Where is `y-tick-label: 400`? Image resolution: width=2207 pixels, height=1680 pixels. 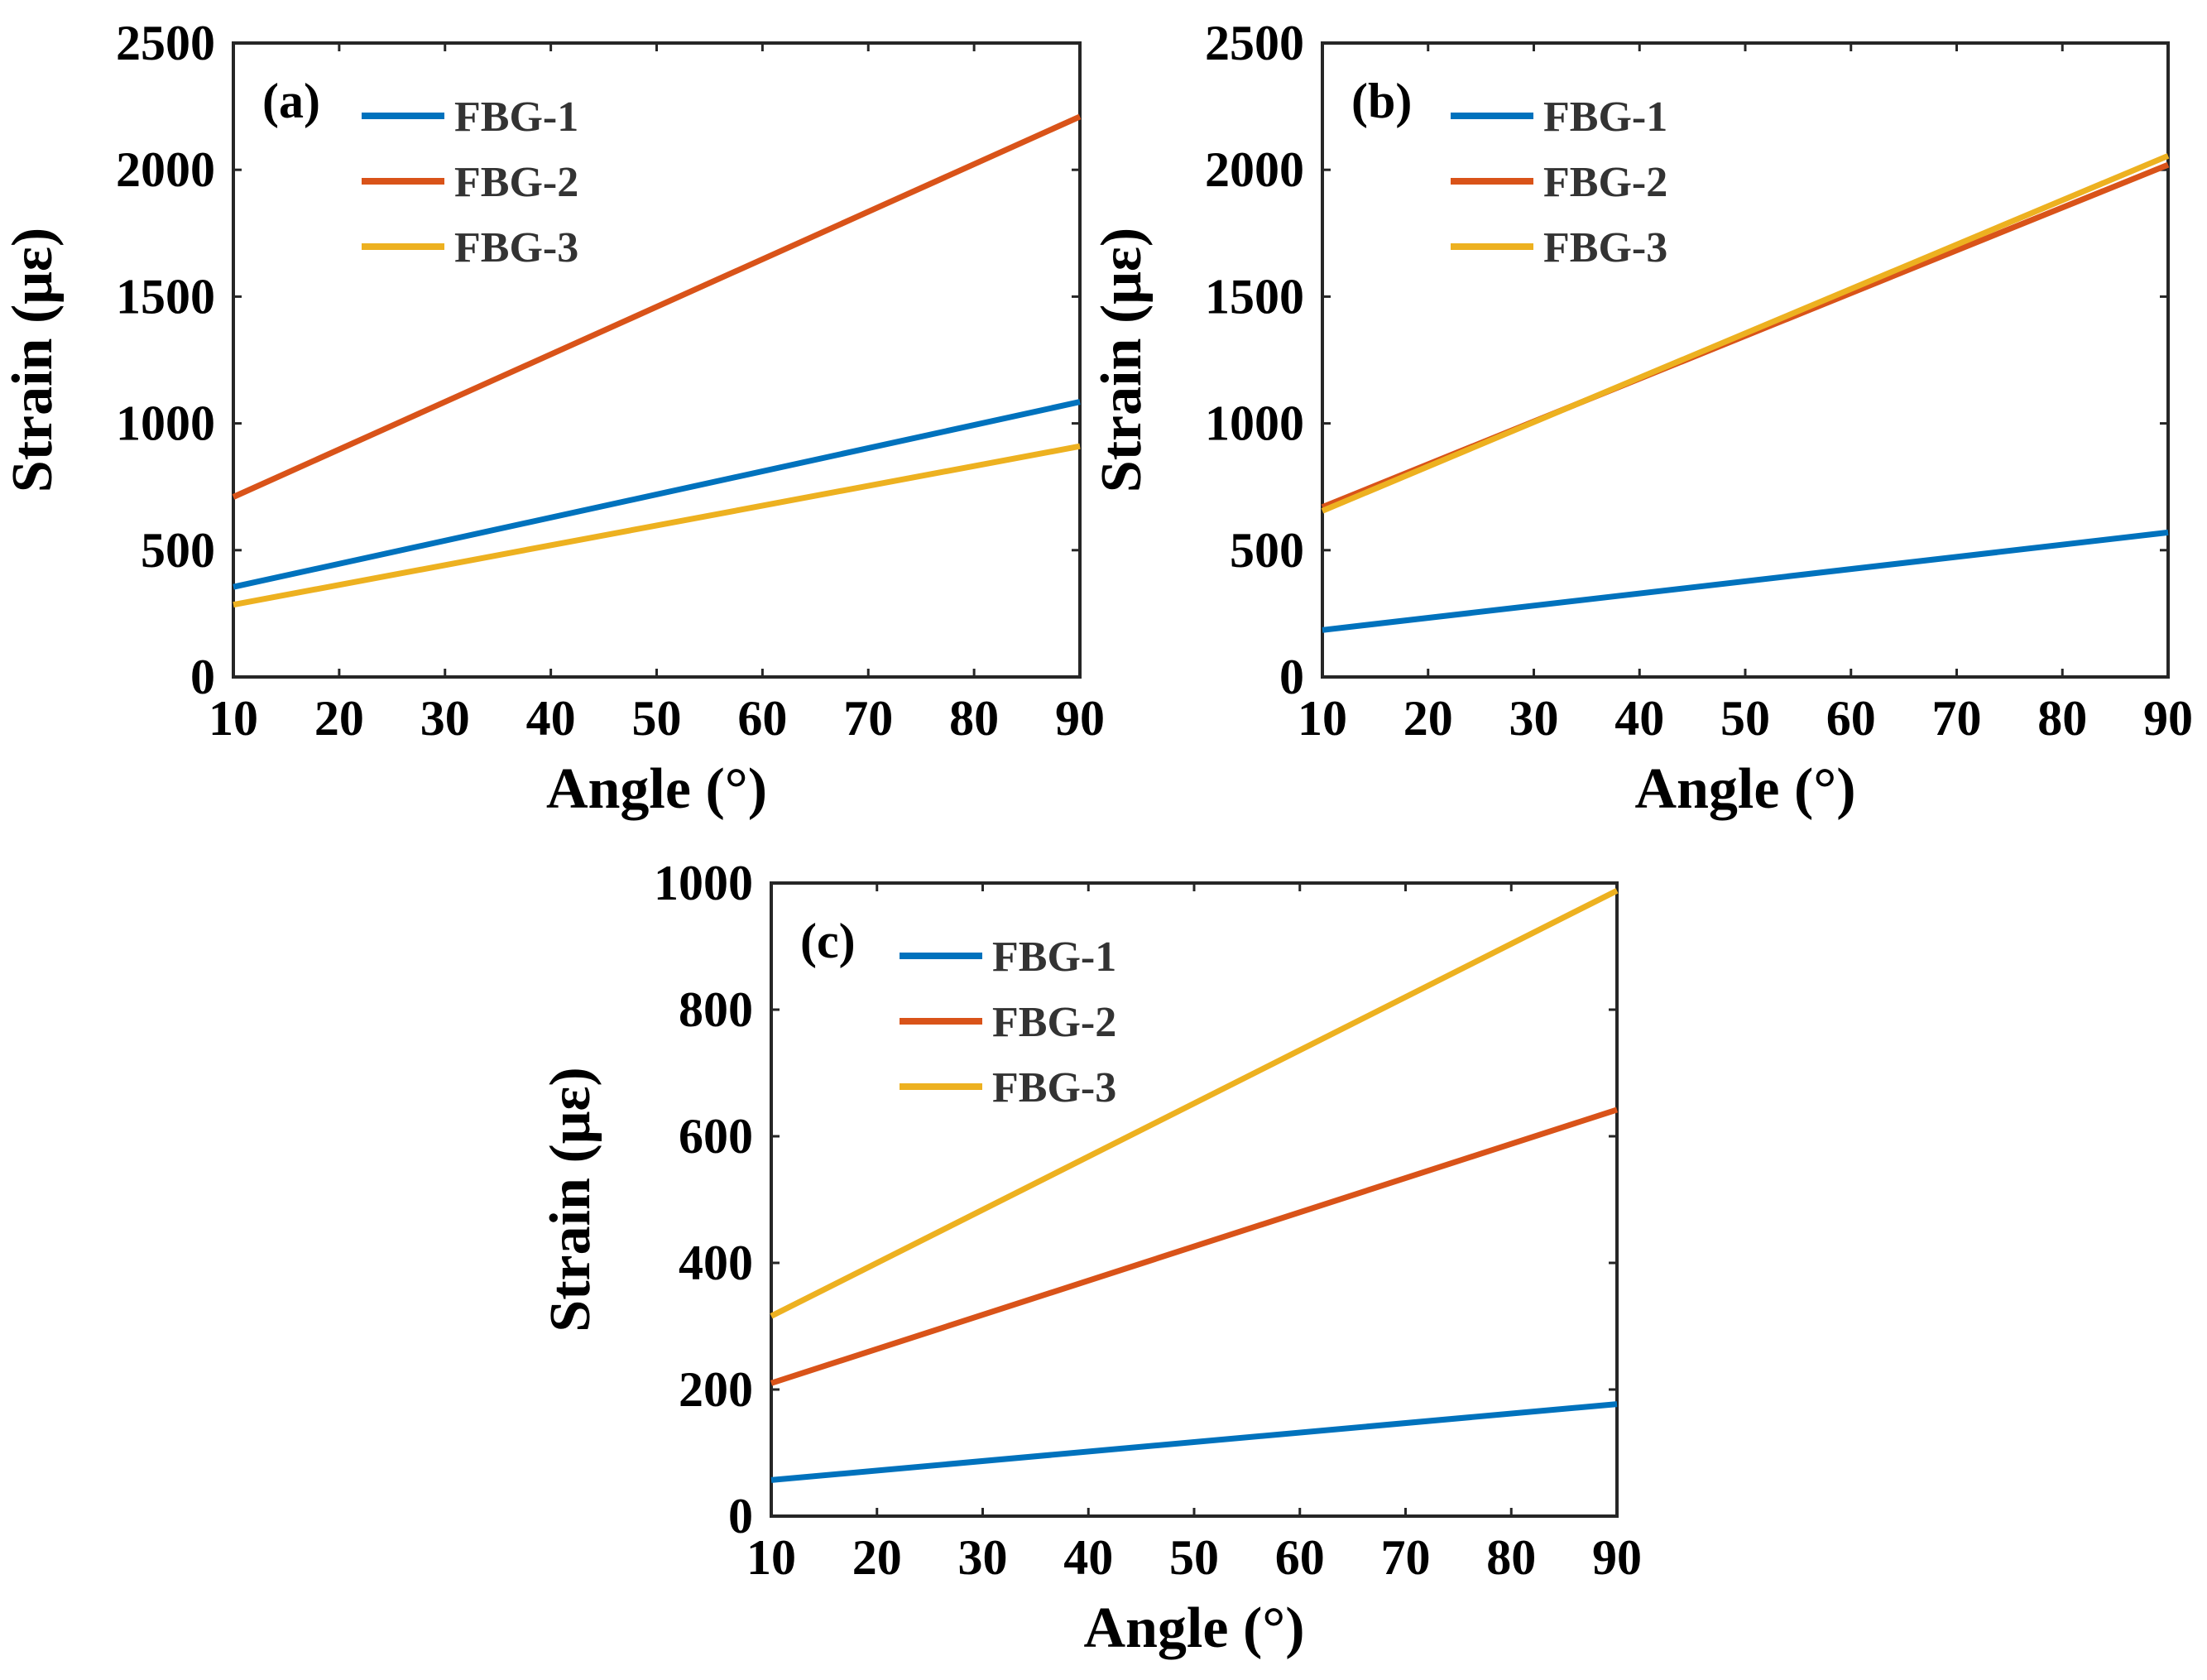 y-tick-label: 400 is located at coordinates (716, 1263).